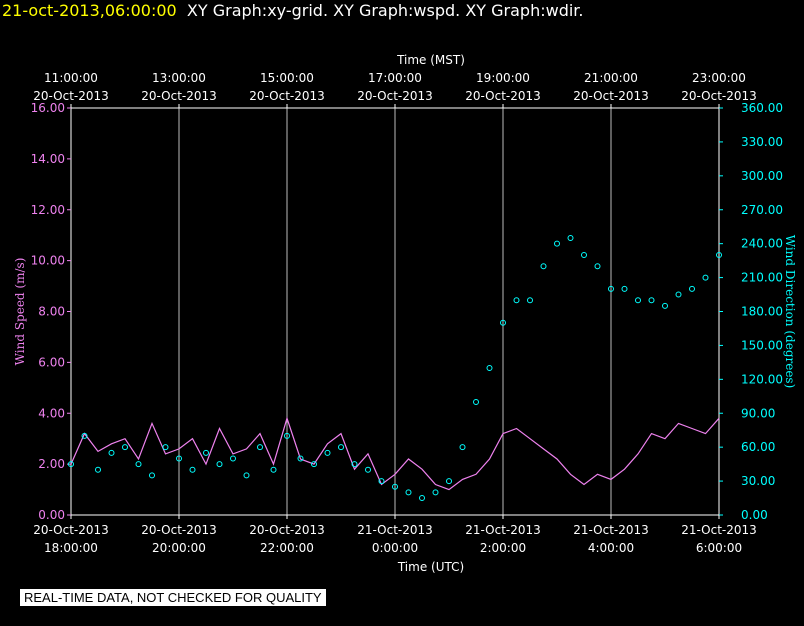 This screenshot has width=804, height=626. Describe the element at coordinates (758, 481) in the screenshot. I see `right-tick-label-1: 30.00` at that location.